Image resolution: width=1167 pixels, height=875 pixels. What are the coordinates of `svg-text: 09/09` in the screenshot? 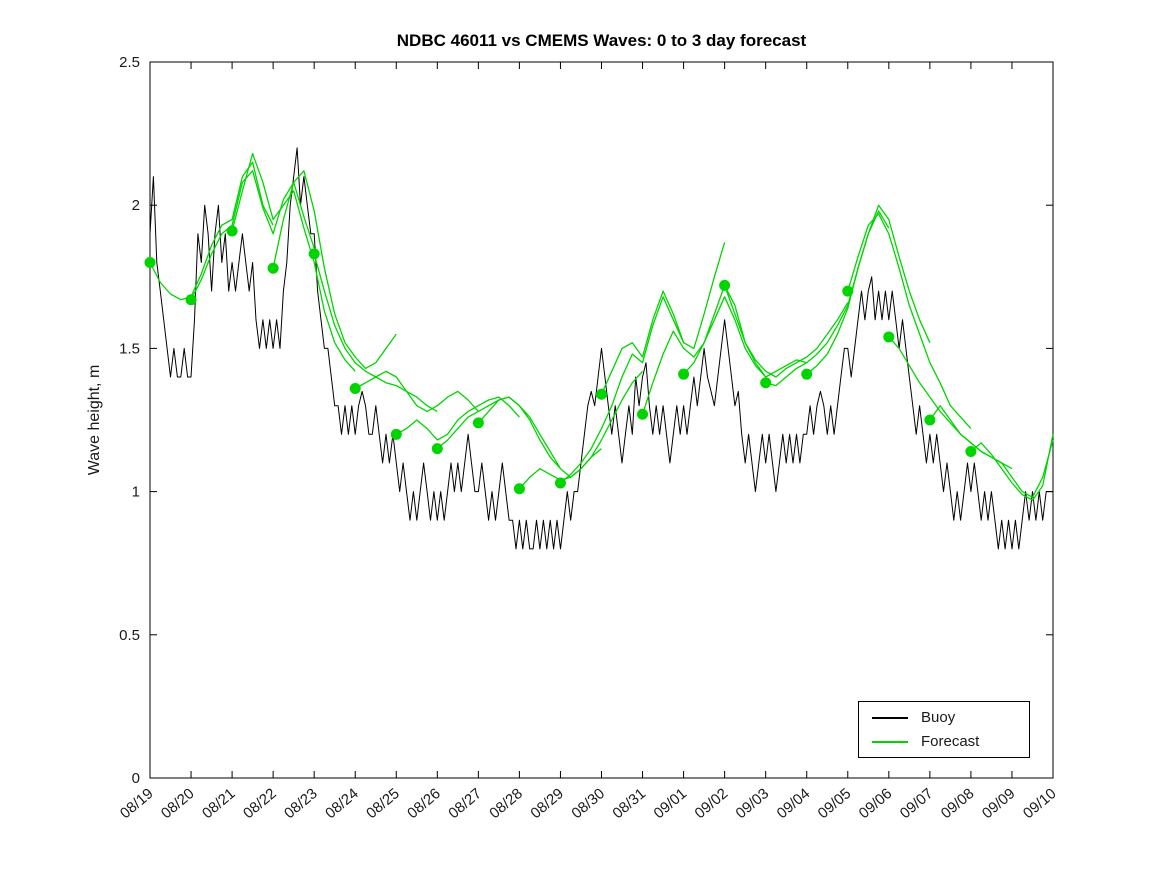 It's located at (999, 803).